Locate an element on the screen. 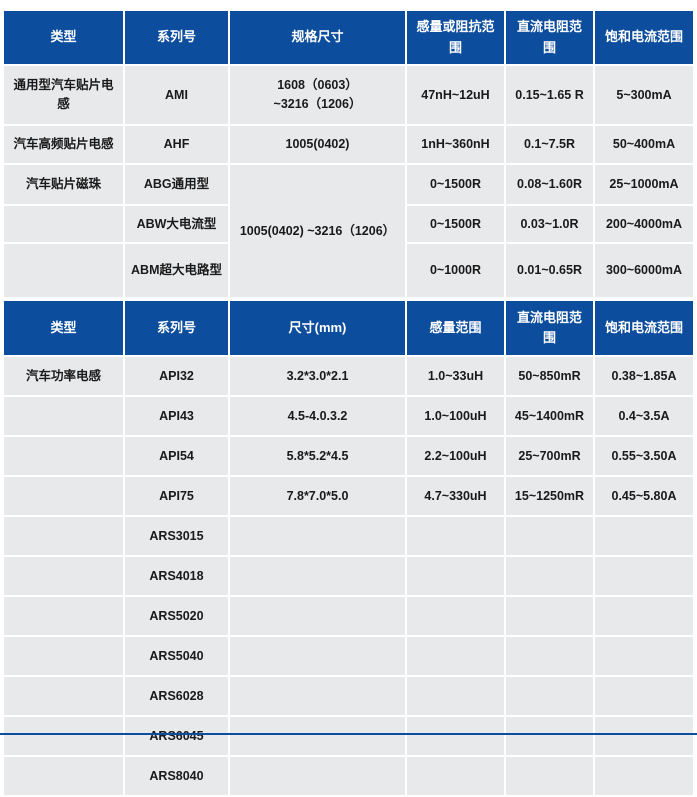 Image resolution: width=697 pixels, height=797 pixels. header-row: 类型 系列号 尺寸(mm) 感量范围 直流电阻范围 饱和电流范围 is located at coordinates (348, 328).